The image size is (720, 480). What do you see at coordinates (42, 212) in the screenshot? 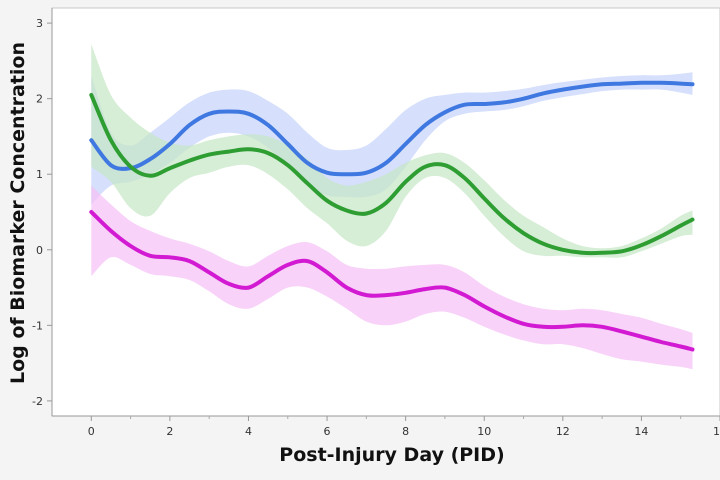
I see `y-axis-ticks: -2 -1 0 1 2 3` at bounding box center [42, 212].